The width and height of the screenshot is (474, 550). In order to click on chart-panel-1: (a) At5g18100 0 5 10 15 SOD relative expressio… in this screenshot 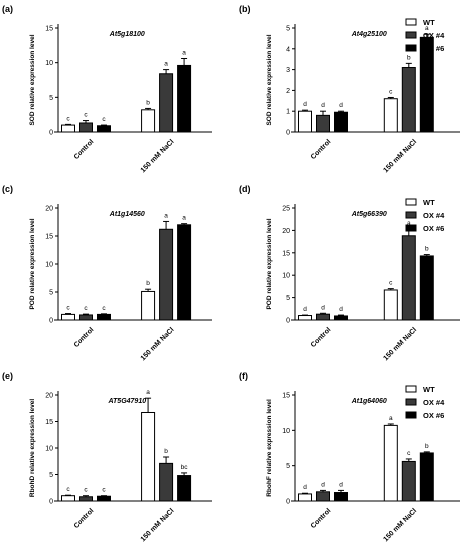, I will do `click(107, 89)`.